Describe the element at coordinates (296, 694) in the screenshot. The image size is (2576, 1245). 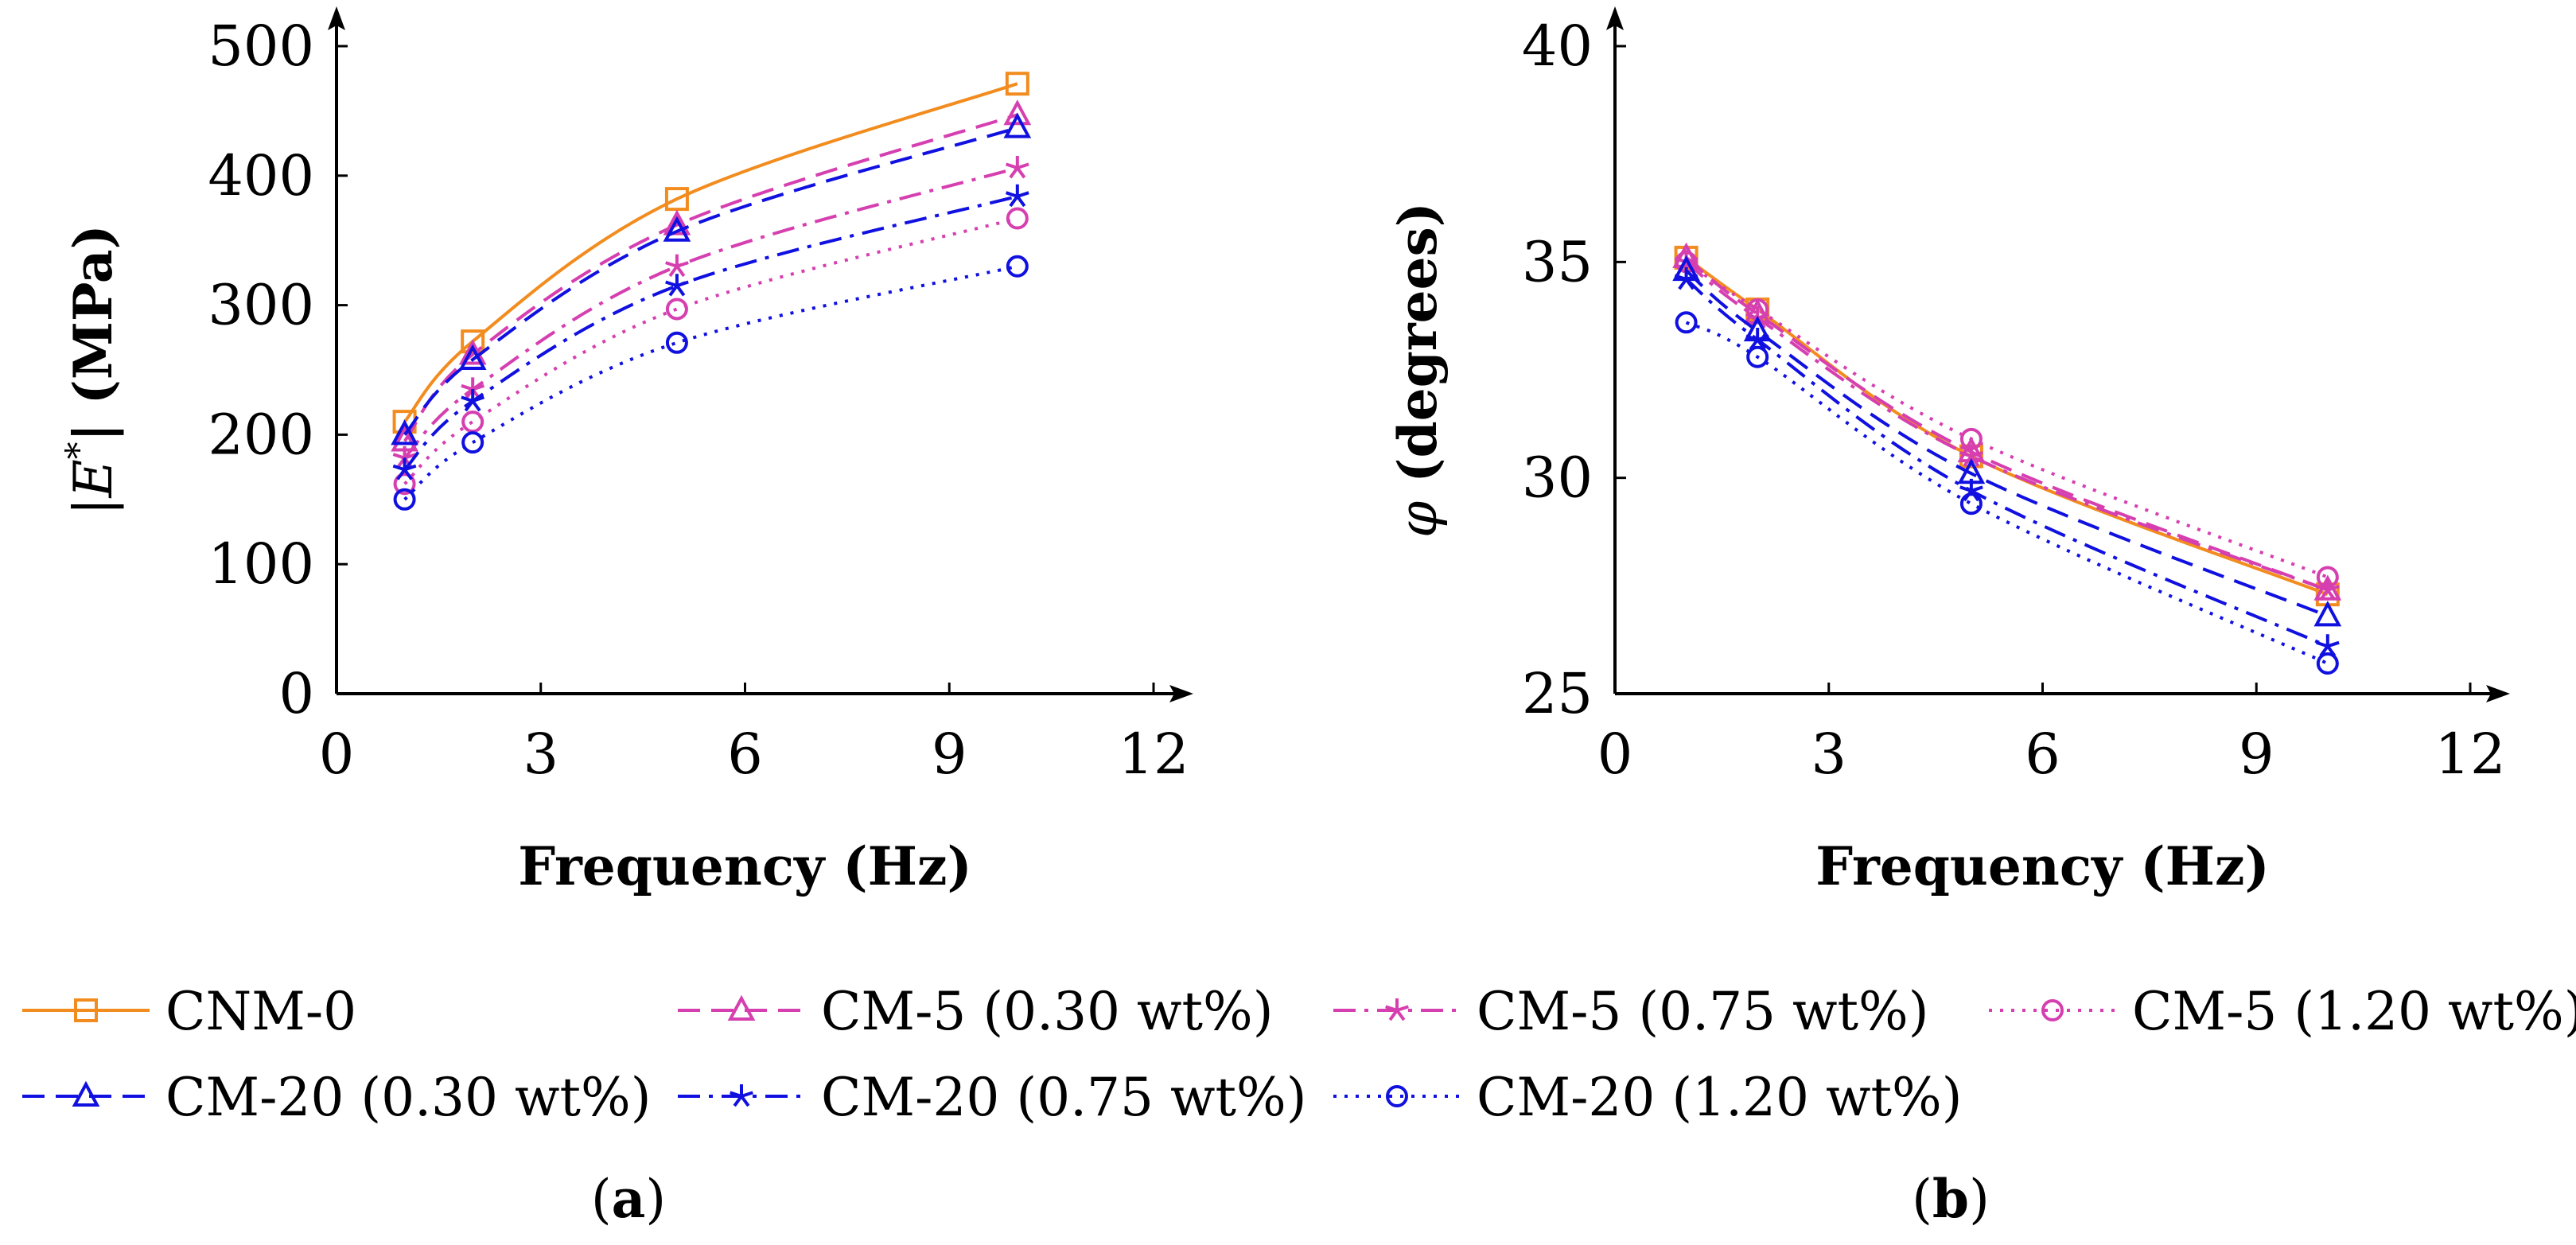
I see `y-tick-label: 0` at that location.